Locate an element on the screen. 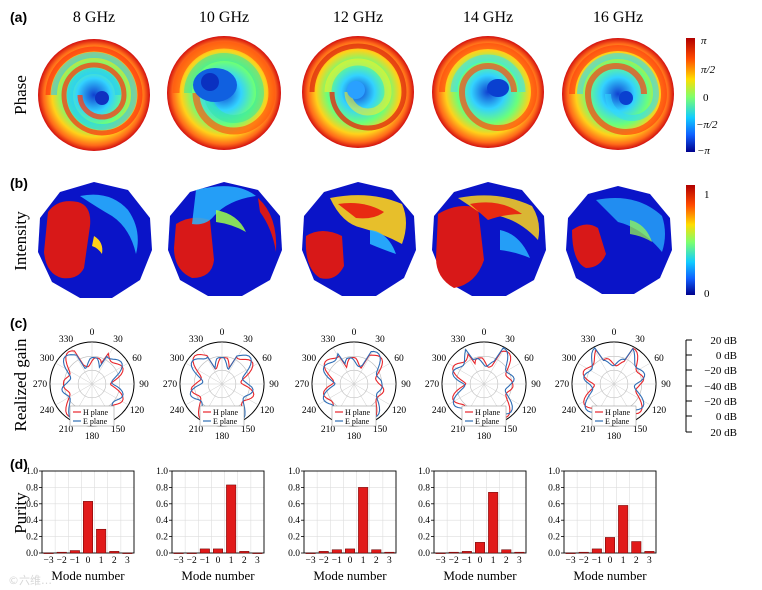  frequency-headers: 8 GHz 10 GHz 12 GHz 14 GHz 16 GHz is located at coordinates (358, 17).